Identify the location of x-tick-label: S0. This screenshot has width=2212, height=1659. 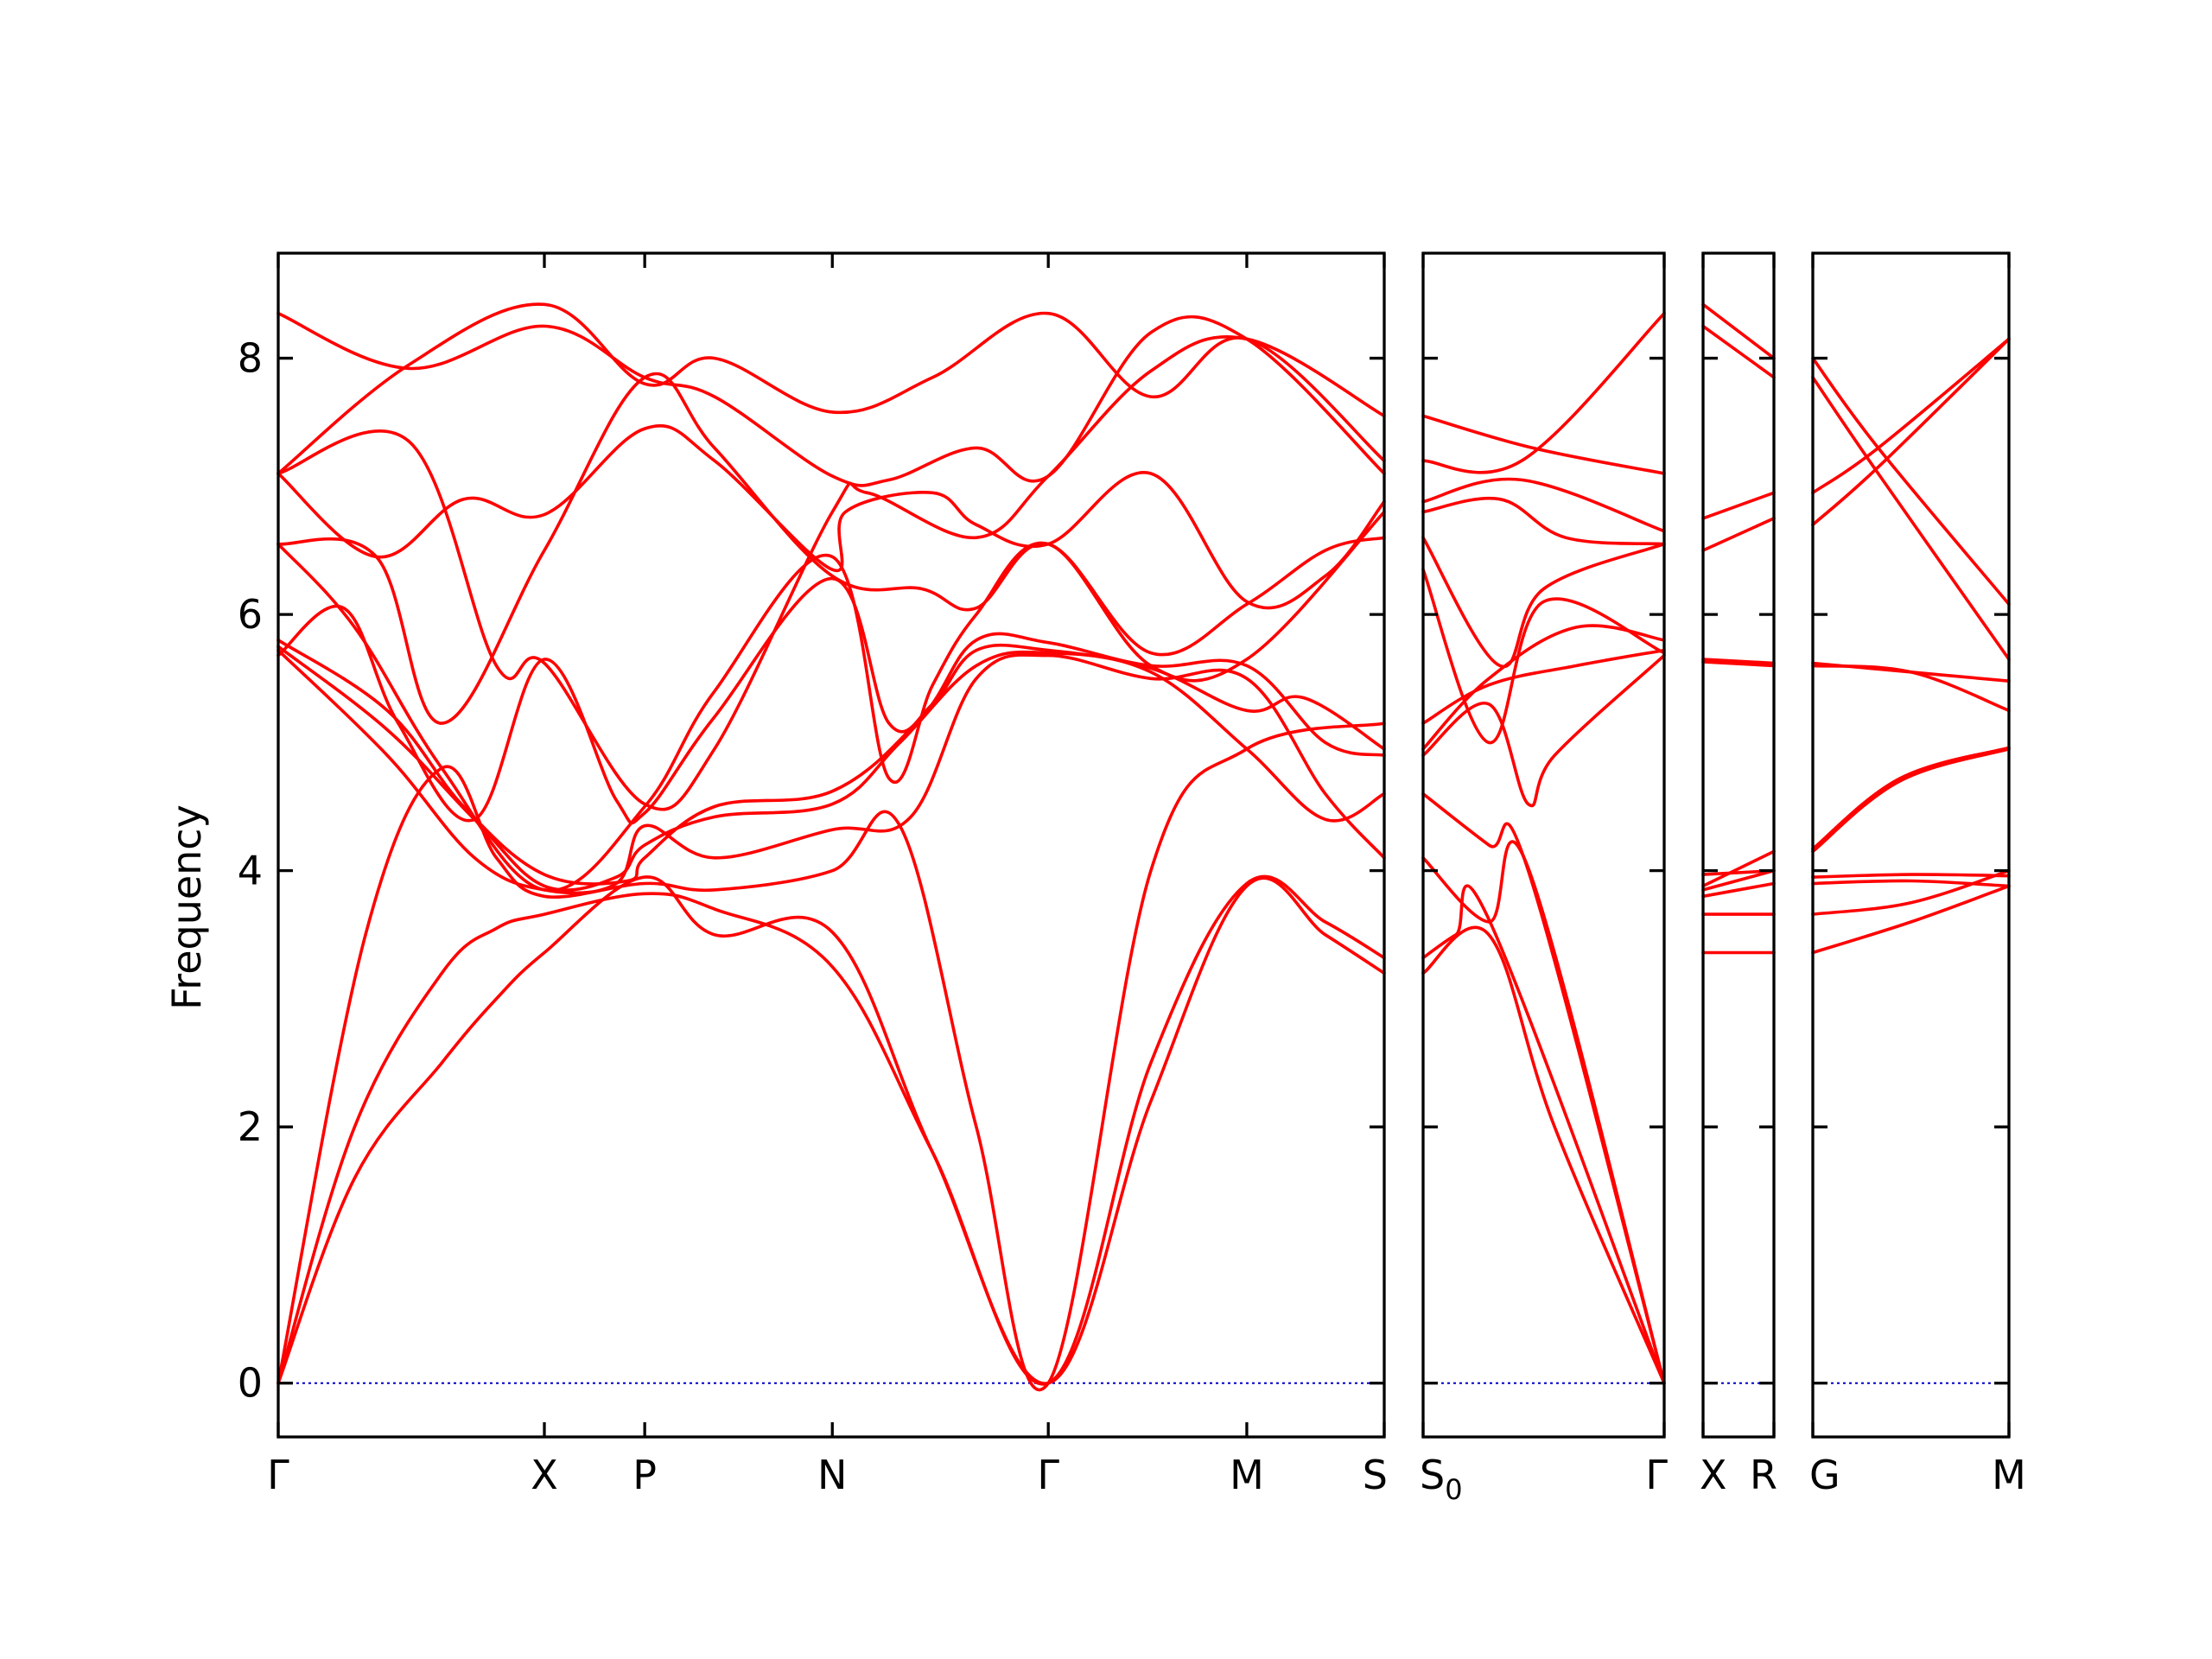
(1441, 1479).